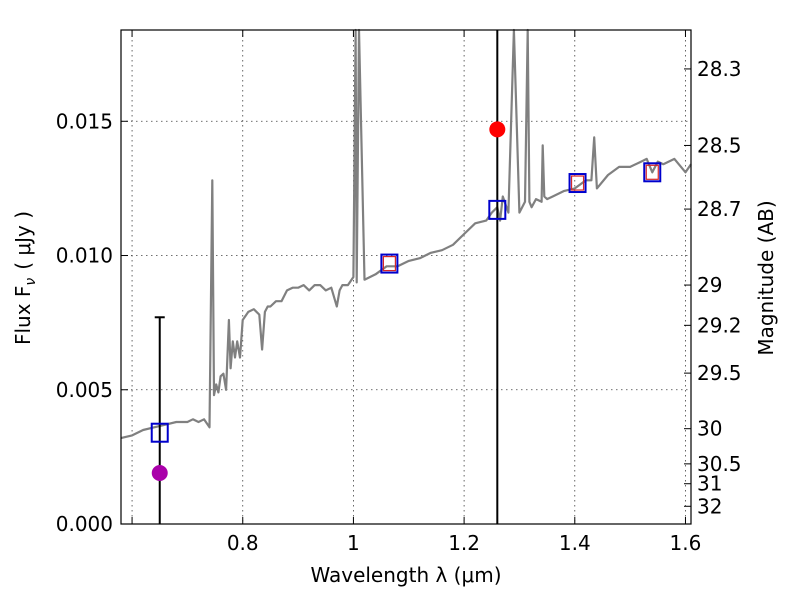  I want to click on x-tick-label: 1.6, so click(686, 543).